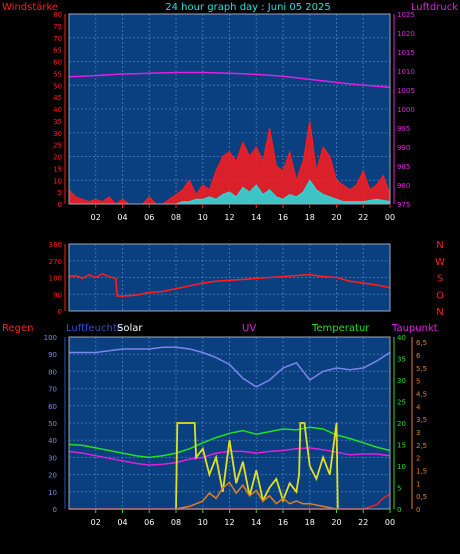  What do you see at coordinates (30, 7) in the screenshot?
I see `windstaerke-label: Windstärke` at bounding box center [30, 7].